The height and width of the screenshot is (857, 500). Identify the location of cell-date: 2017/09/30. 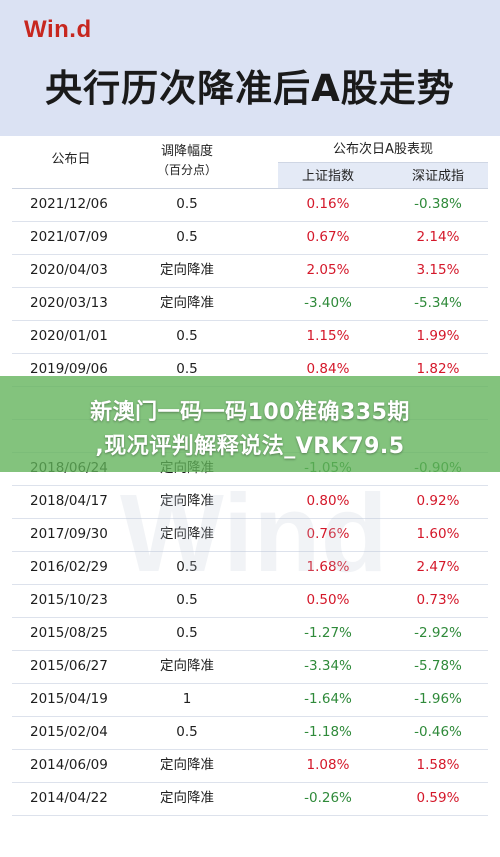
(69, 534).